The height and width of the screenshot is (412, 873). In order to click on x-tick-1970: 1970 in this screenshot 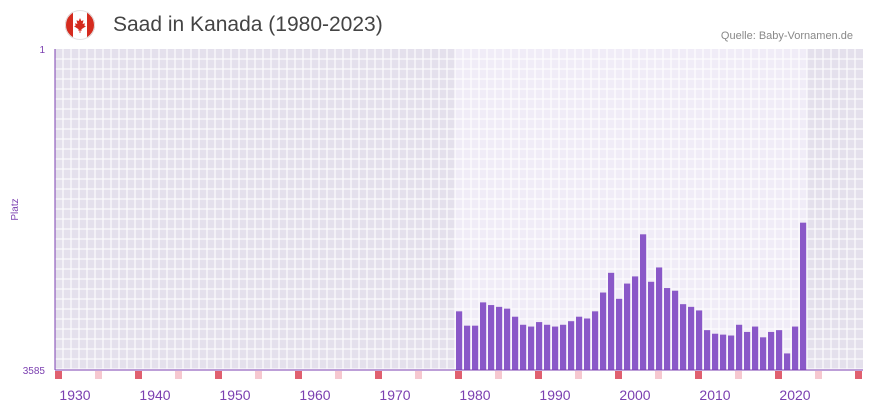, I will do `click(394, 395)`.